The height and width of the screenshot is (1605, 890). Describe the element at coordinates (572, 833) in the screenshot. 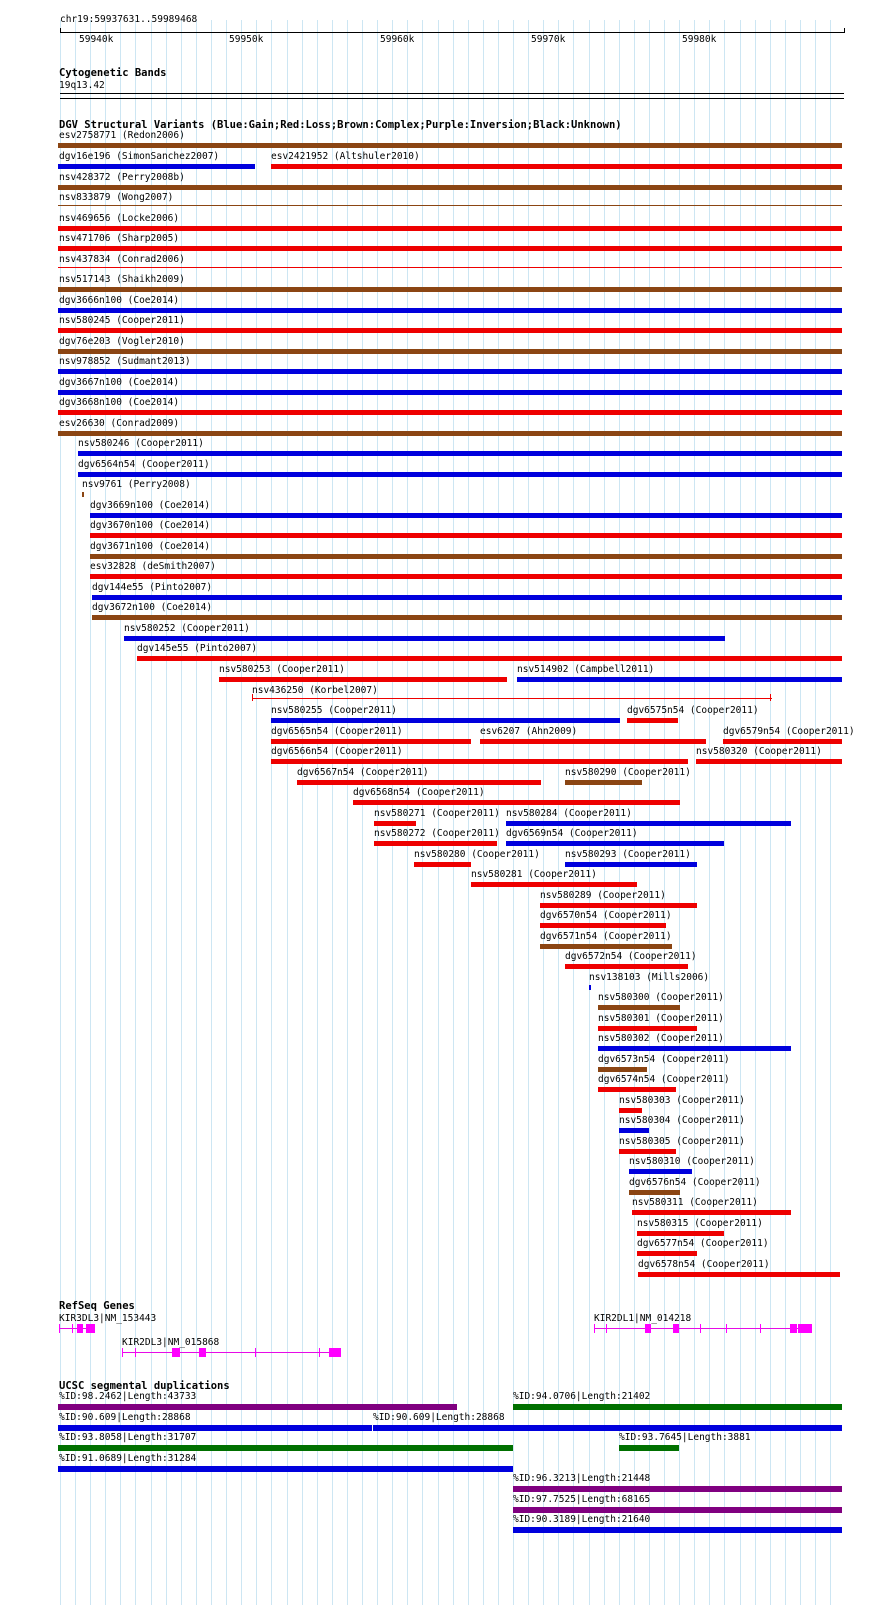

I see `variant-label: dgv6569n54 (Cooper2011)` at that location.